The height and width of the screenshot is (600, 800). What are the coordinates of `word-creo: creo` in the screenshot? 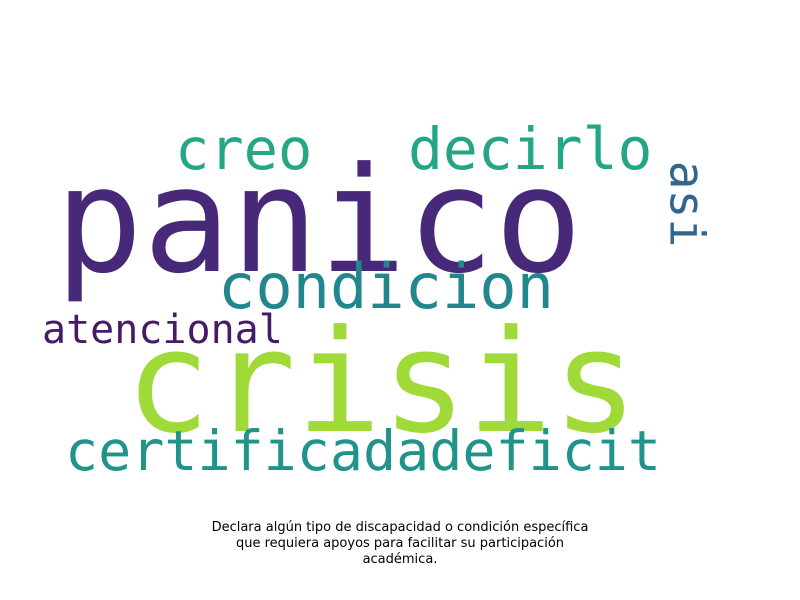 It's located at (244, 150).